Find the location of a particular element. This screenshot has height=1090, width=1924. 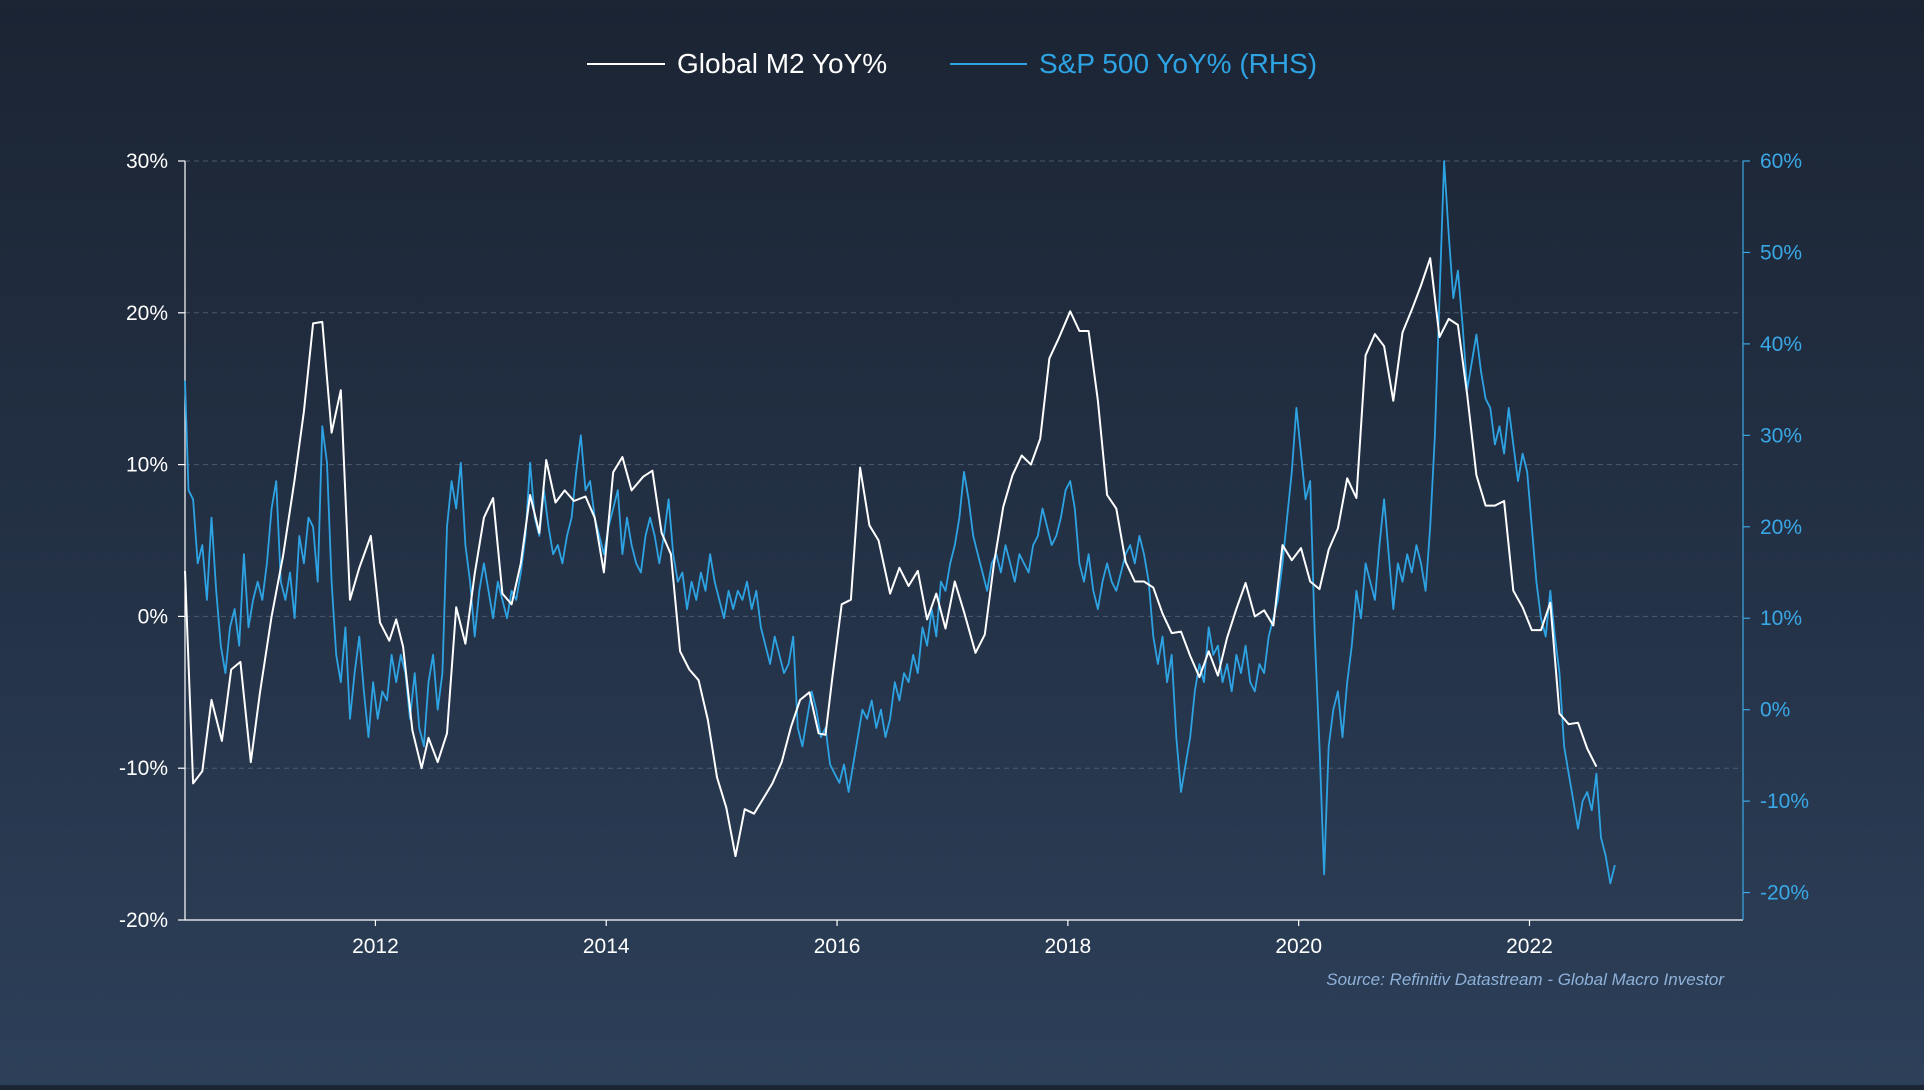

left-tick-label: -20% is located at coordinates (143, 920).